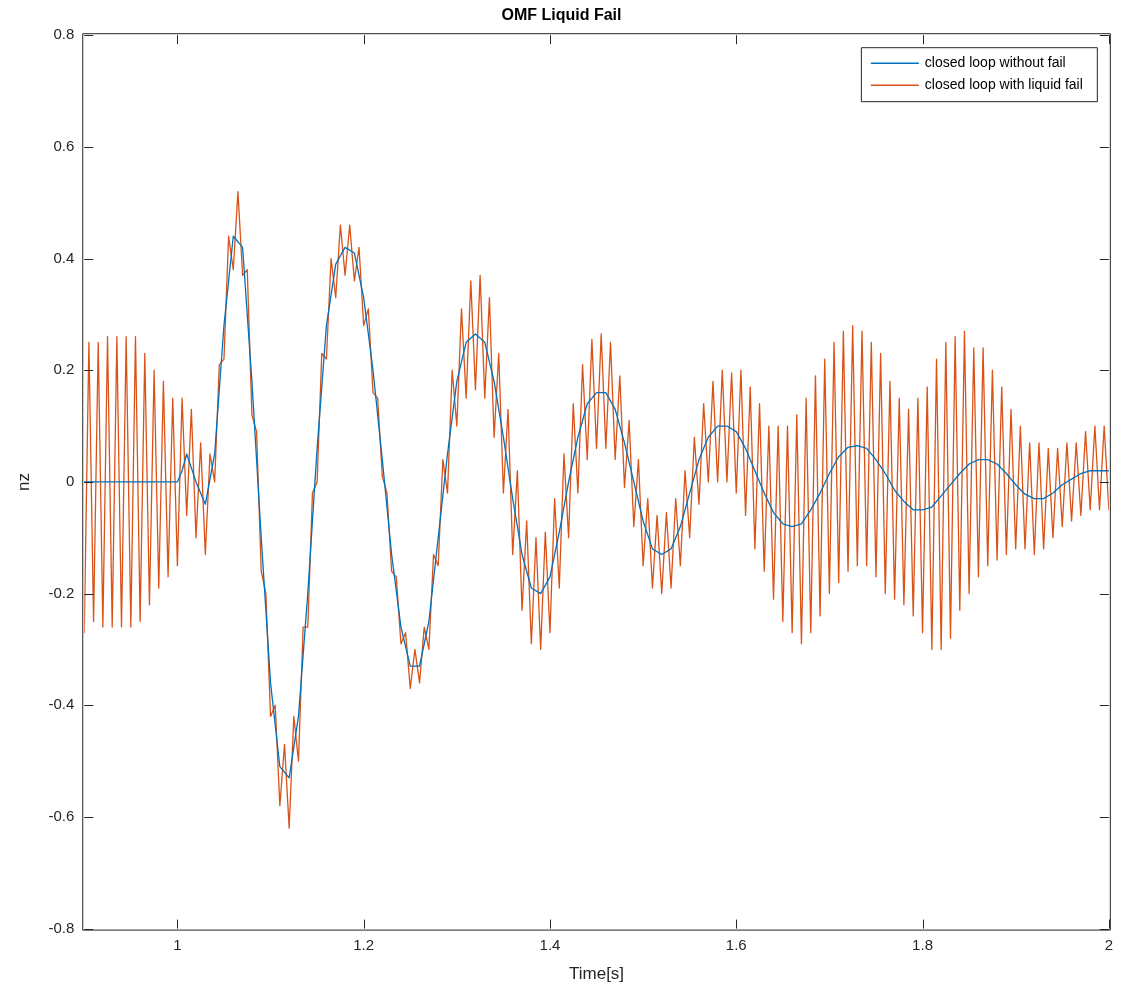 The height and width of the screenshot is (989, 1121). What do you see at coordinates (61, 592) in the screenshot?
I see `y-tick-label: -0.2` at bounding box center [61, 592].